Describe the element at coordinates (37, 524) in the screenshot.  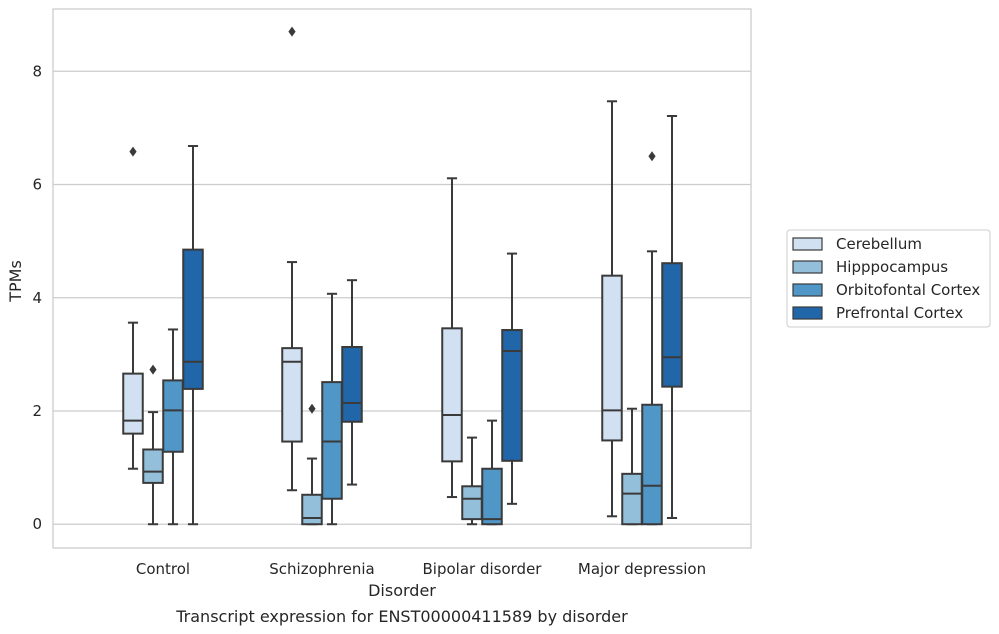
I see `y-tick-label: 0` at that location.